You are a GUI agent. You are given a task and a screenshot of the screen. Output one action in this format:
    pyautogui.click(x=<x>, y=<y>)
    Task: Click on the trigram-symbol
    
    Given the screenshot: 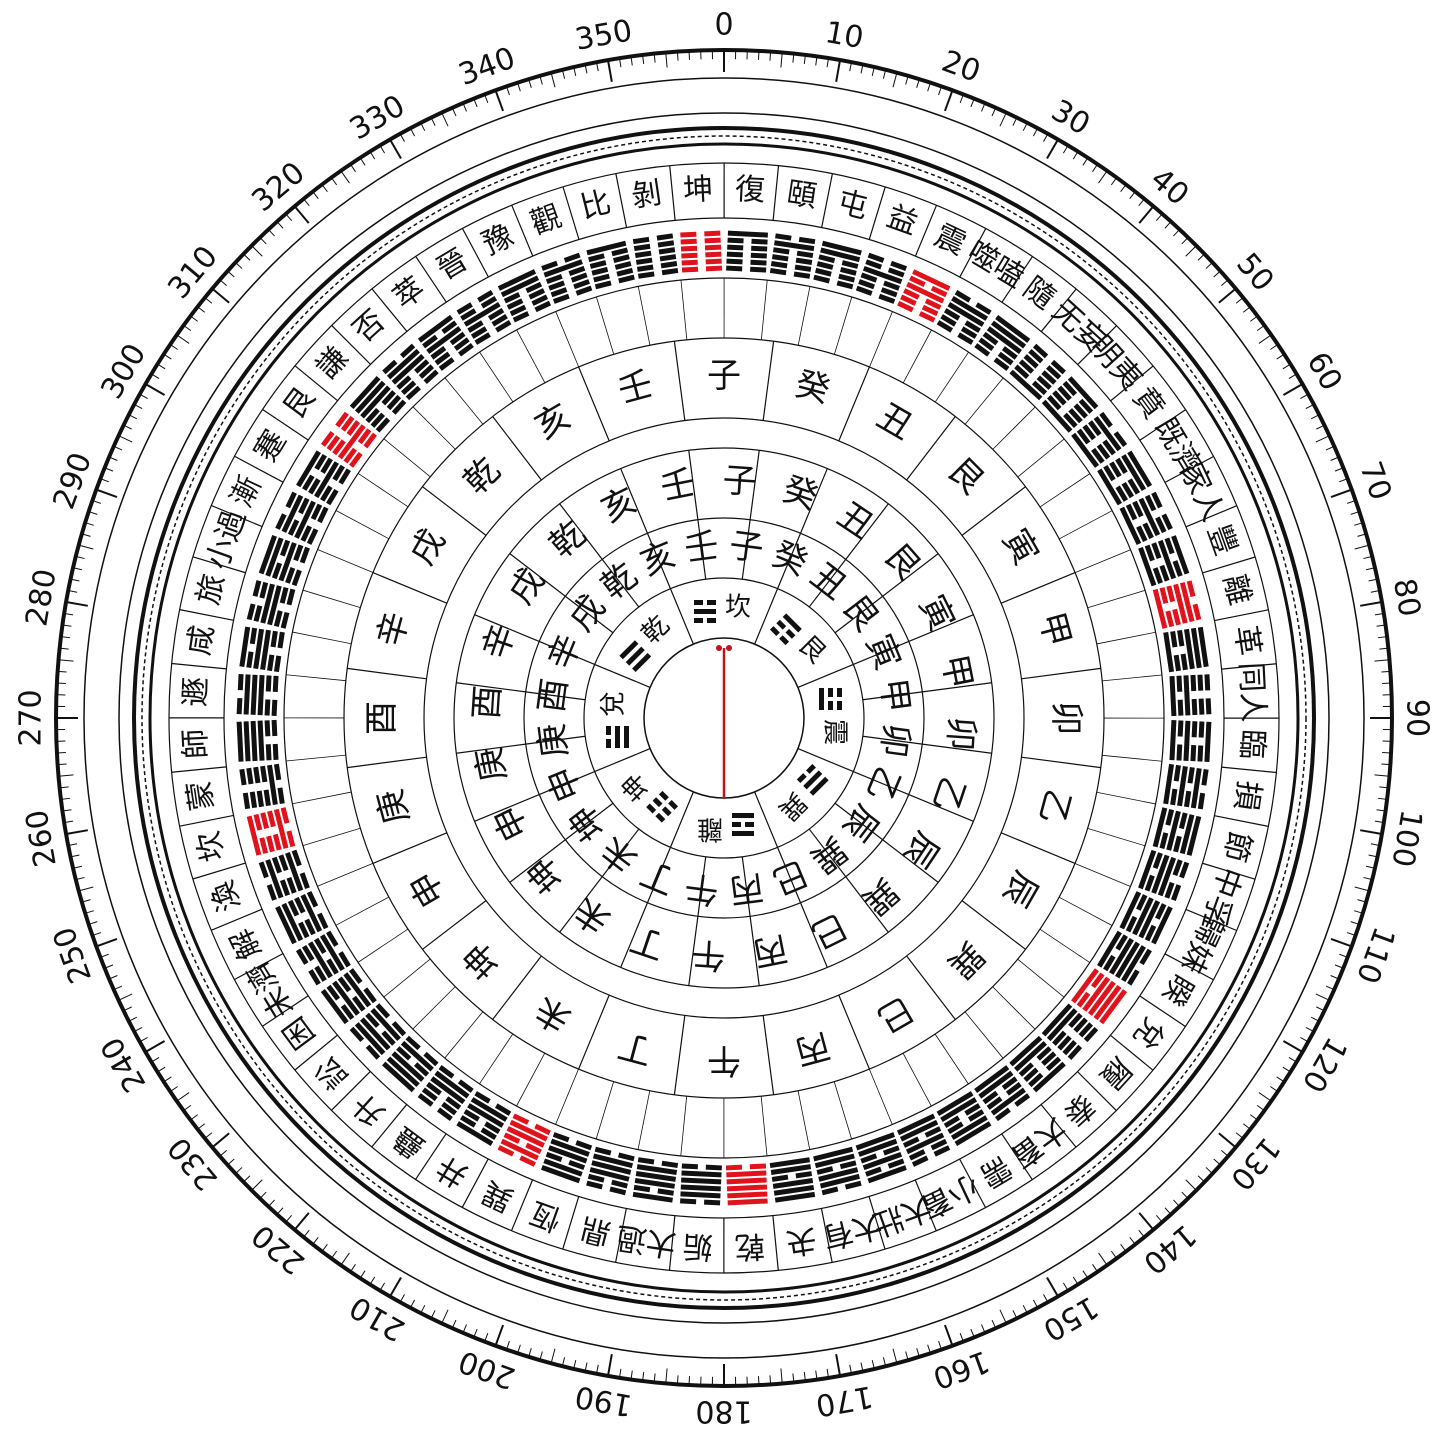 What is the action you would take?
    pyautogui.click(x=830, y=699)
    